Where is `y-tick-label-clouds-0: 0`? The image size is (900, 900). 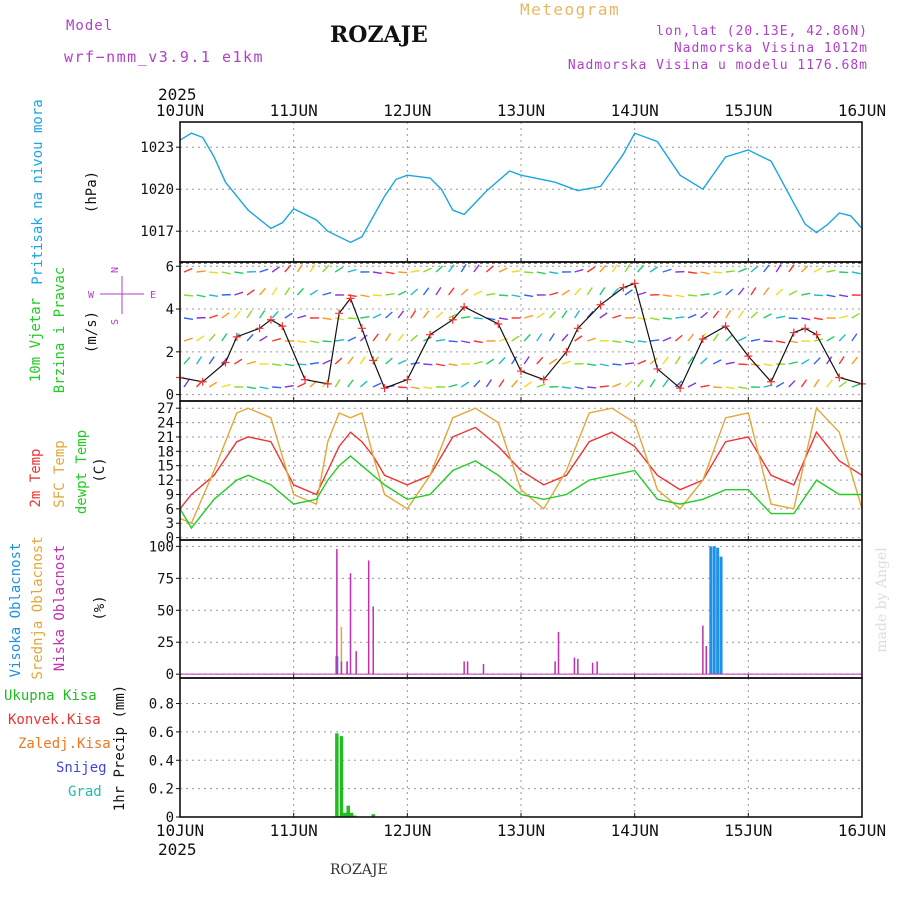 y-tick-label-clouds-0: 0 is located at coordinates (170, 675).